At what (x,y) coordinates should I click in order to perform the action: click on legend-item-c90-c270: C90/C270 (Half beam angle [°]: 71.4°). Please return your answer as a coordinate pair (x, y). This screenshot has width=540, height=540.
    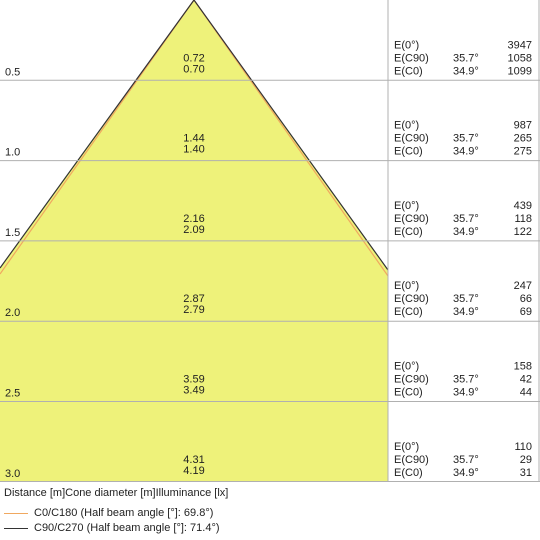
    Looking at the image, I should click on (112, 528).